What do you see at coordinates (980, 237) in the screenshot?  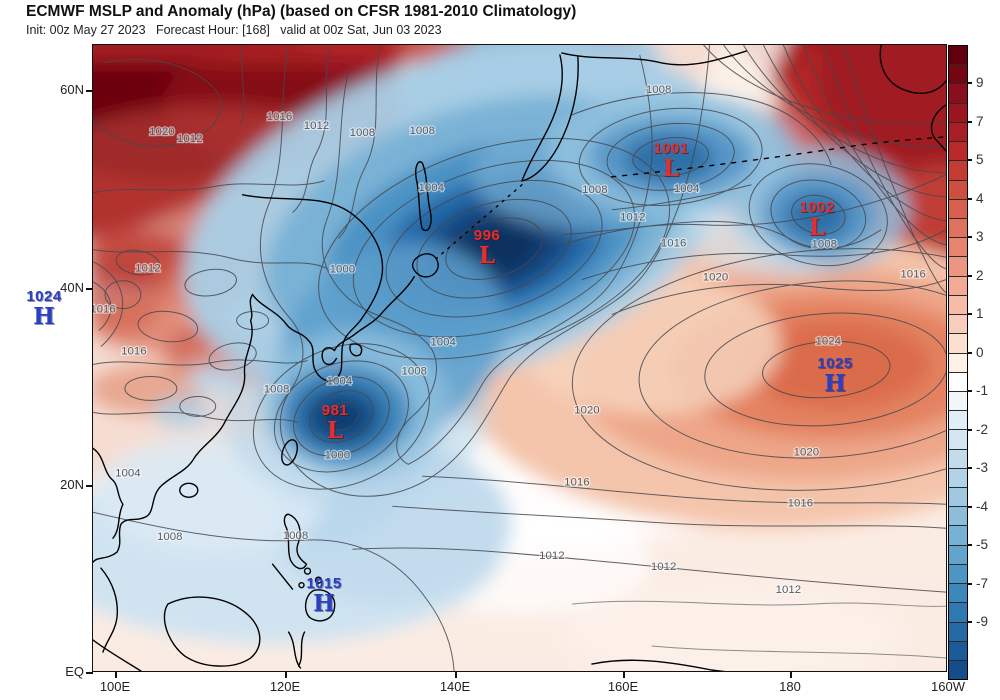 I see `colorbar-tick-label: 3` at bounding box center [980, 237].